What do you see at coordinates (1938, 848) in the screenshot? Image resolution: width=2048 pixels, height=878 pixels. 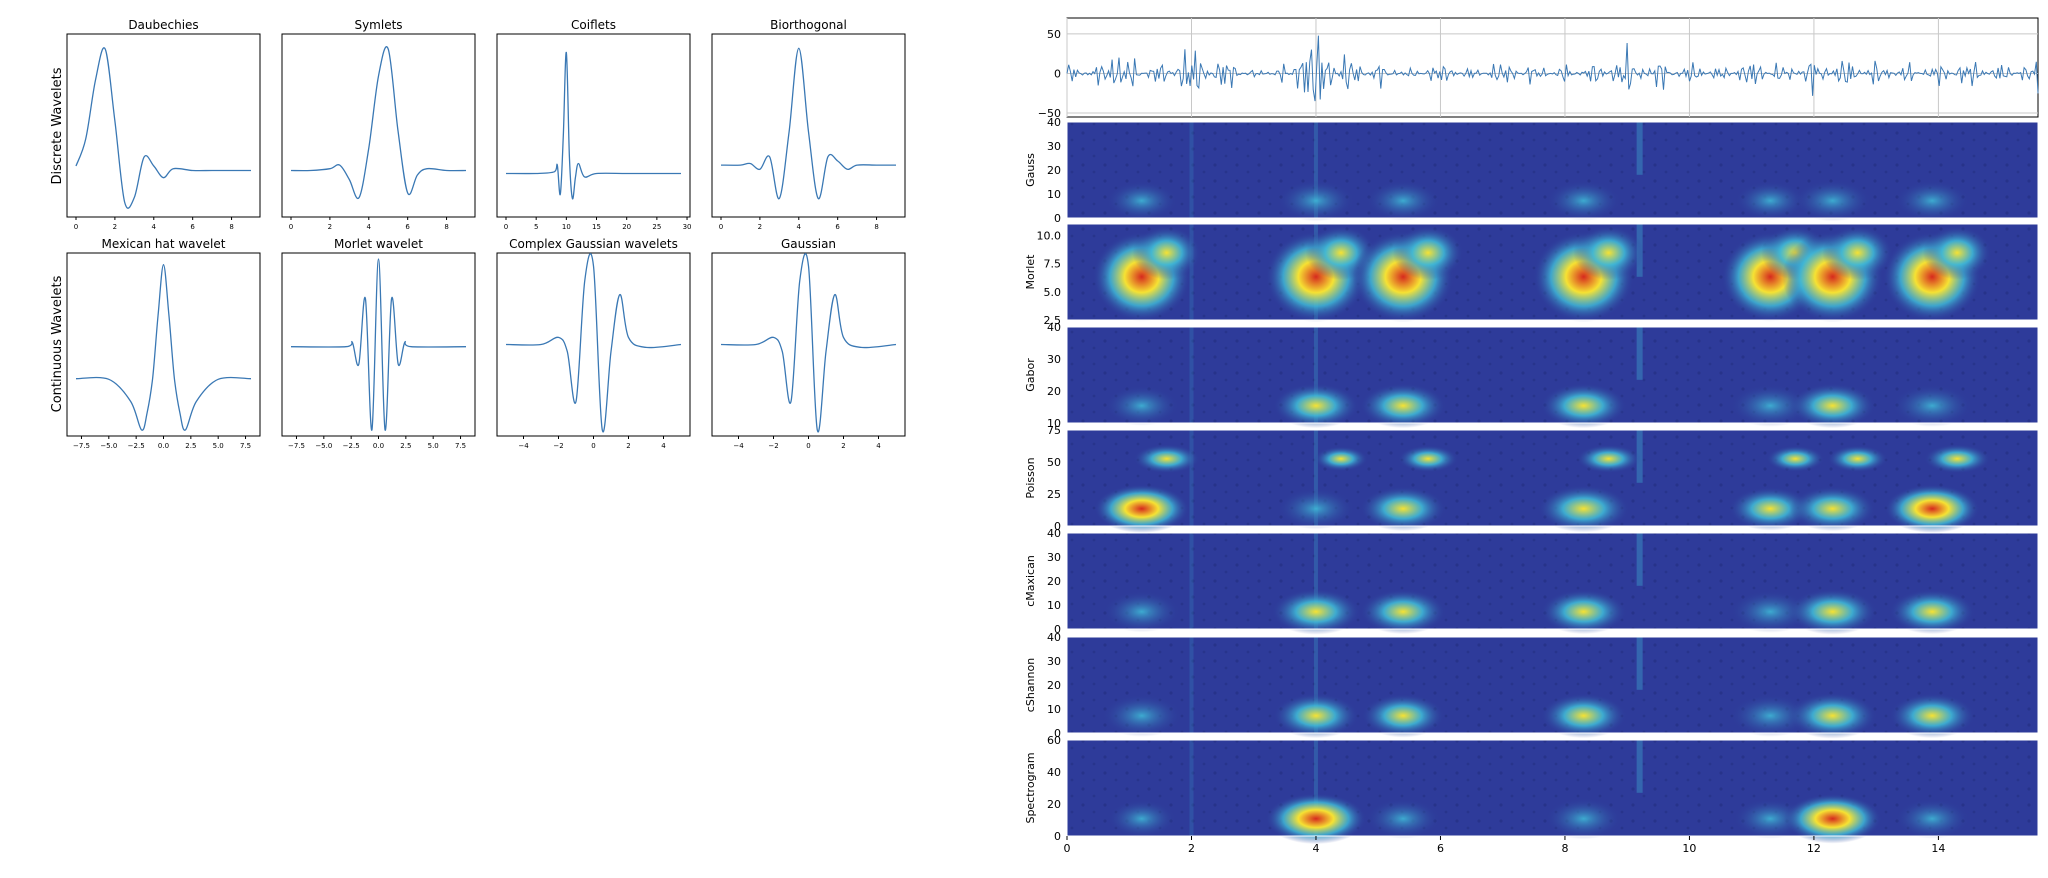 I see `x-tick-label: 14` at bounding box center [1938, 848].